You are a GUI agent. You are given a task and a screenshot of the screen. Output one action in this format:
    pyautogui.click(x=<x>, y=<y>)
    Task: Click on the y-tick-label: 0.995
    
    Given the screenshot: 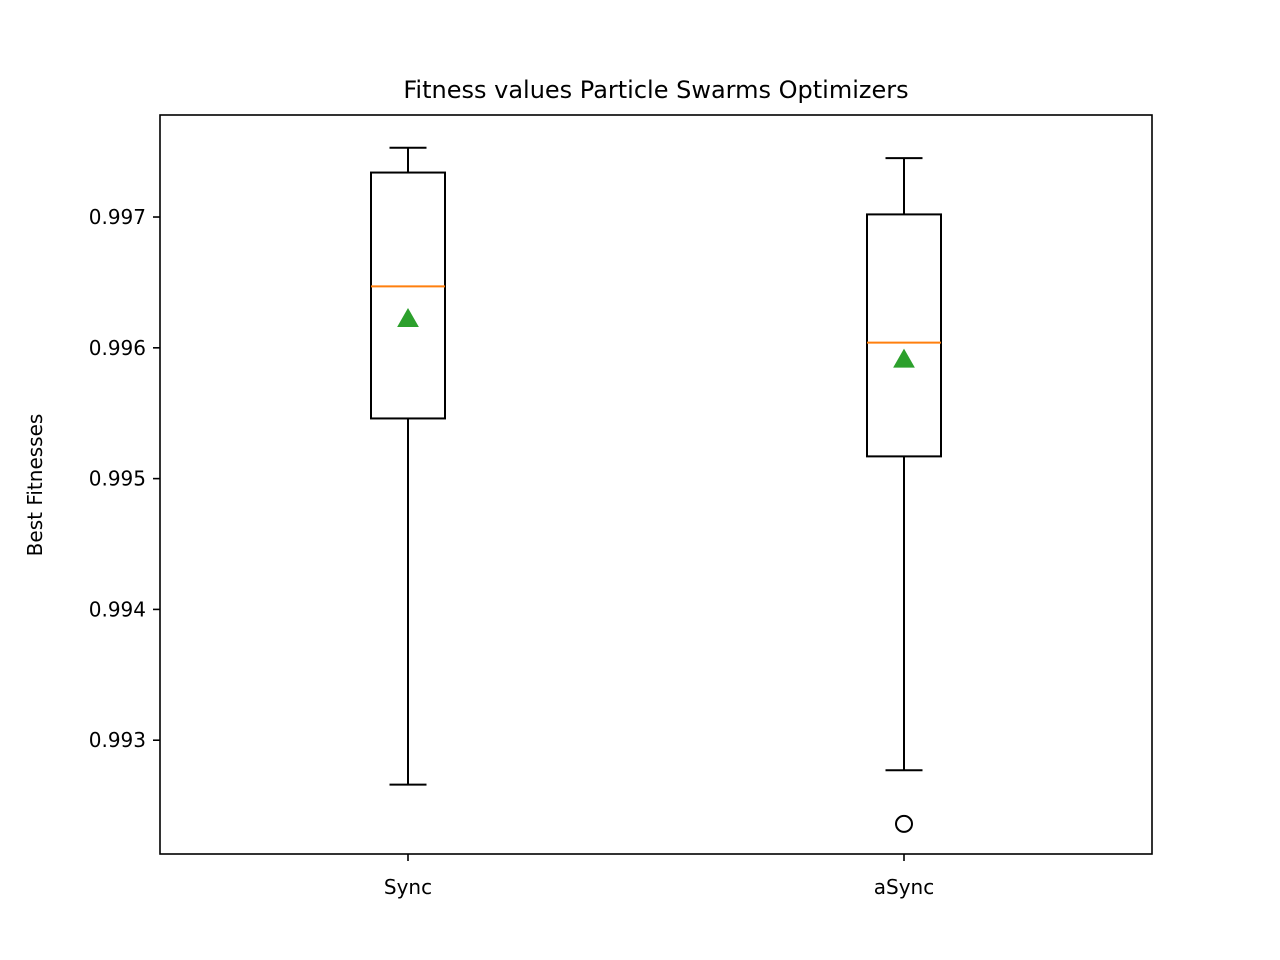 What is the action you would take?
    pyautogui.click(x=117, y=479)
    